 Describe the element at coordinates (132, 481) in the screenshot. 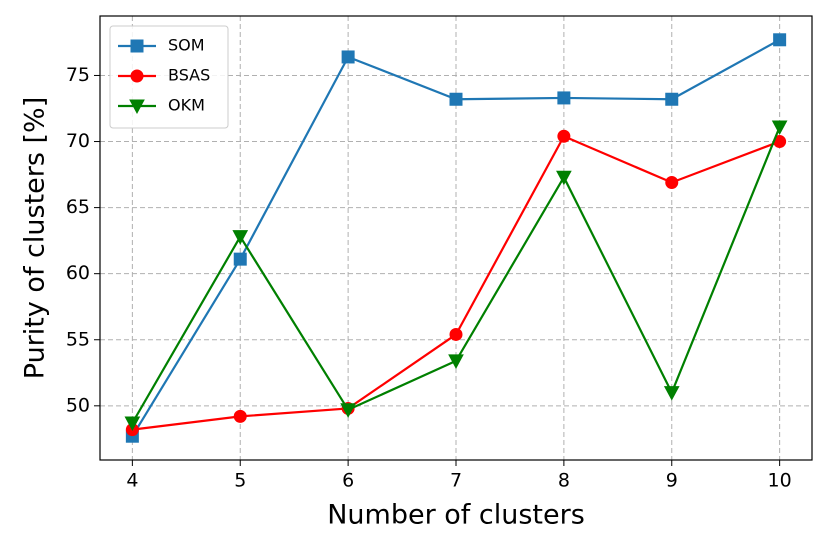

I see `x-tick-label: 4` at that location.